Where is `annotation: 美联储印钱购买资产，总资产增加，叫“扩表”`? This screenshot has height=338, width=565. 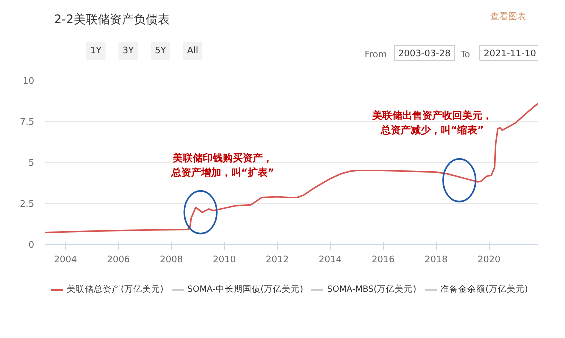 annotation: 美联储印钱购买资产，总资产增加，叫“扩表” is located at coordinates (222, 165).